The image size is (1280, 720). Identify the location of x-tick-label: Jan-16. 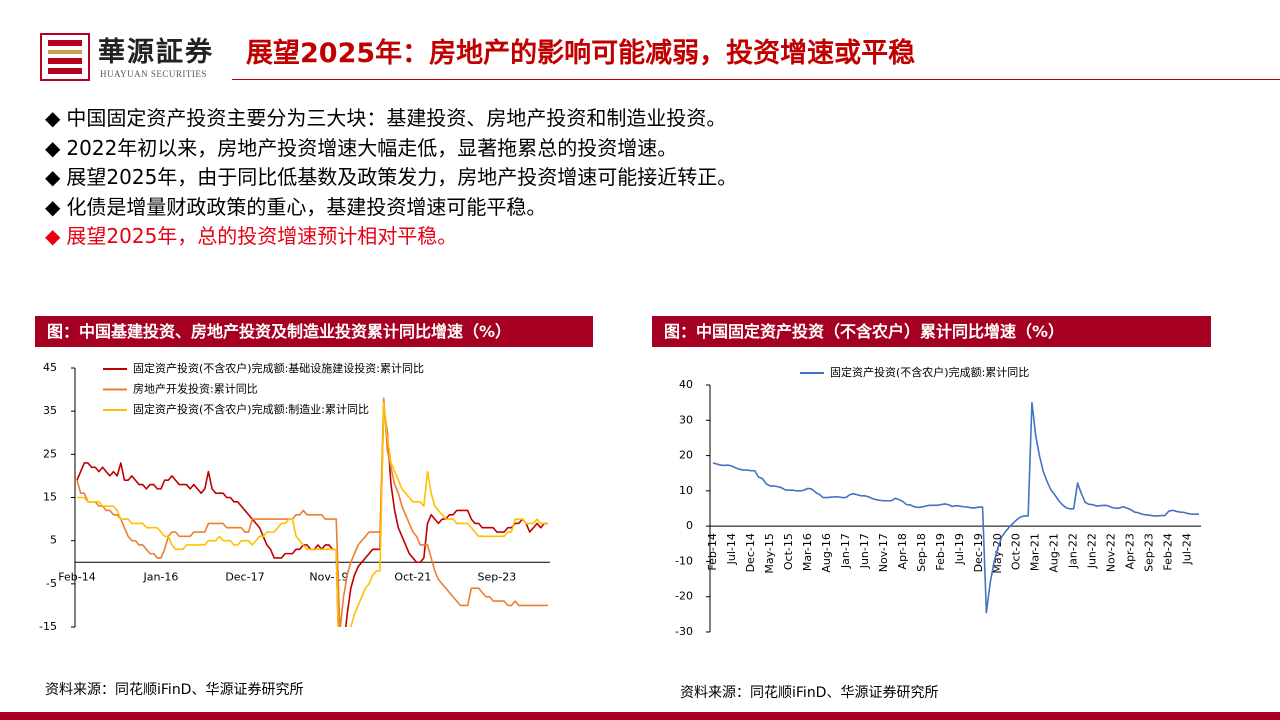
(161, 576).